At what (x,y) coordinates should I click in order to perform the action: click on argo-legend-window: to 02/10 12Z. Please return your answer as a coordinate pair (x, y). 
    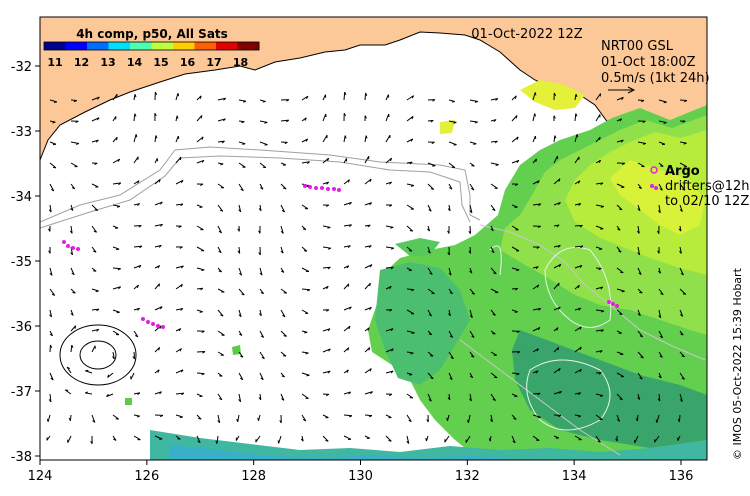
    Looking at the image, I should click on (707, 201).